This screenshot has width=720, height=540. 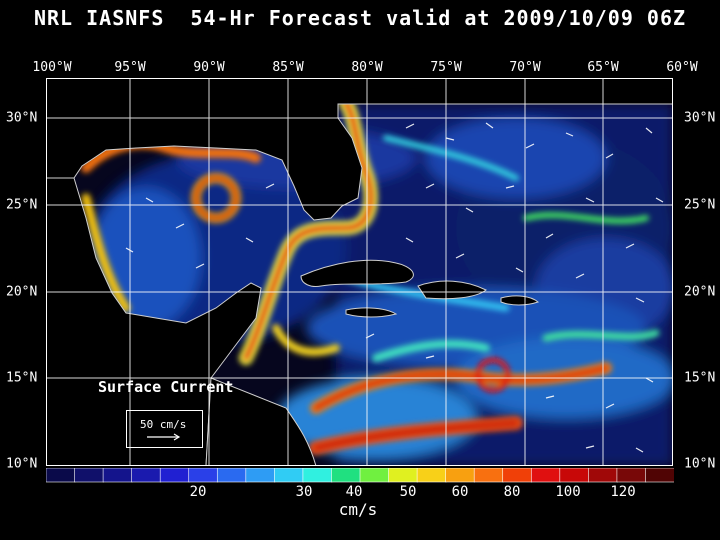 What do you see at coordinates (367, 67) in the screenshot?
I see `longitude-label: 80°W` at bounding box center [367, 67].